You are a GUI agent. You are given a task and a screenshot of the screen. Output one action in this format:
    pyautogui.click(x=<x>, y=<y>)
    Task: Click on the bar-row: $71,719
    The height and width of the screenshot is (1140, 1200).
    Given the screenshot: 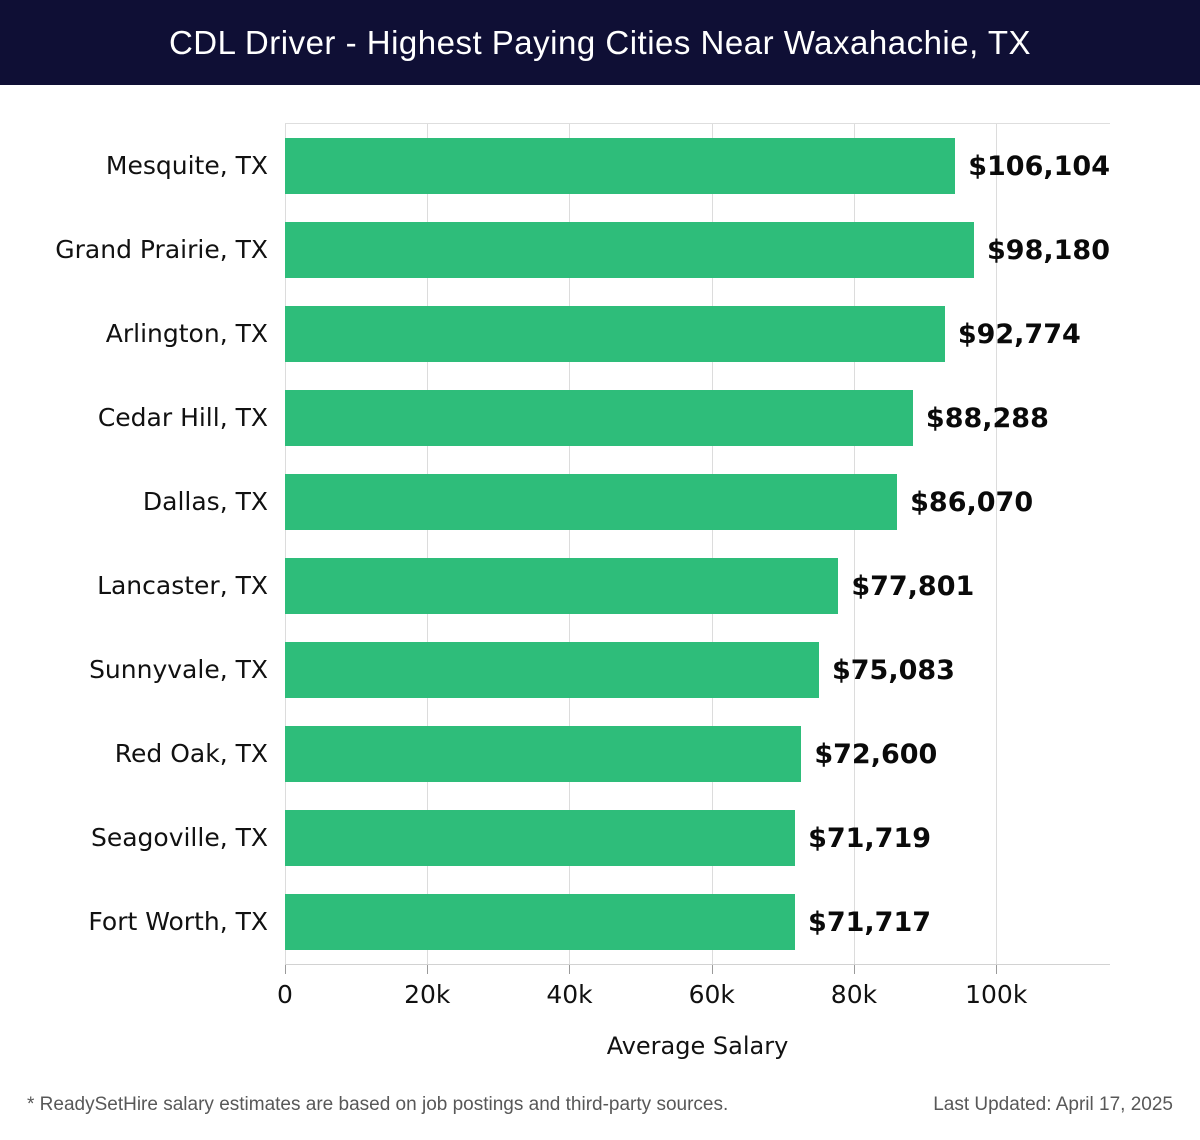 What is the action you would take?
    pyautogui.click(x=697, y=838)
    